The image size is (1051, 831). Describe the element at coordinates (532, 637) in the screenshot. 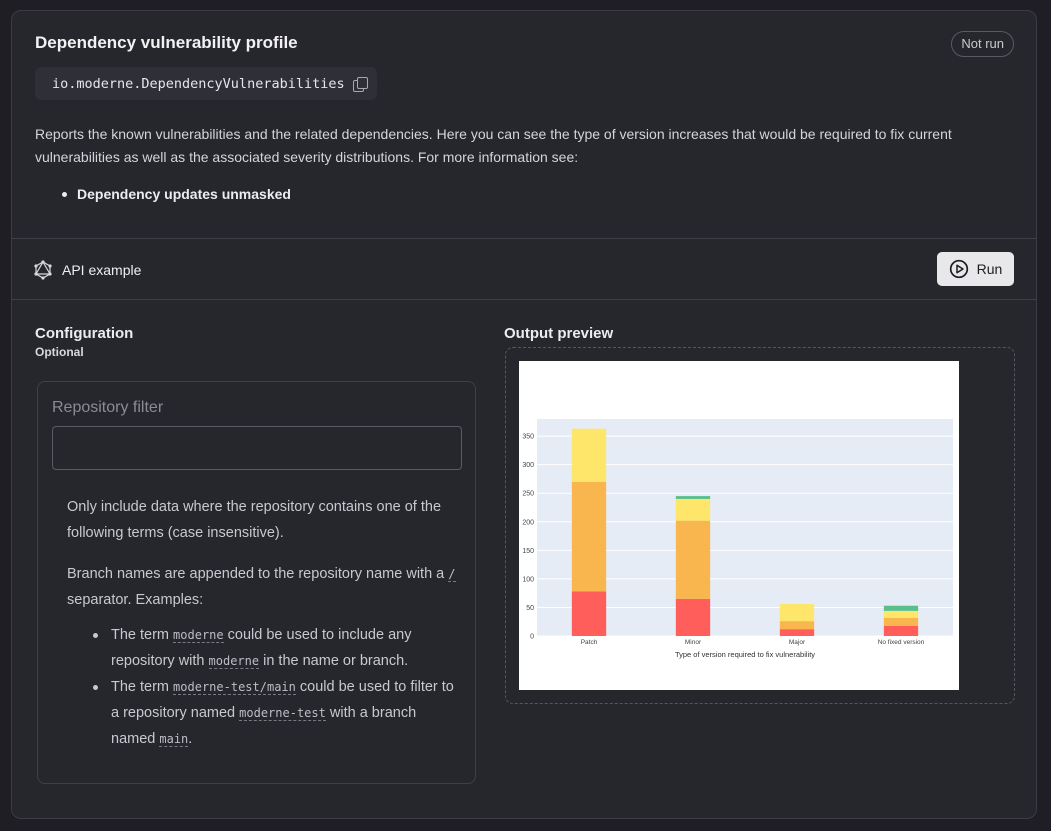

I see `y-tick-label: 0` at that location.